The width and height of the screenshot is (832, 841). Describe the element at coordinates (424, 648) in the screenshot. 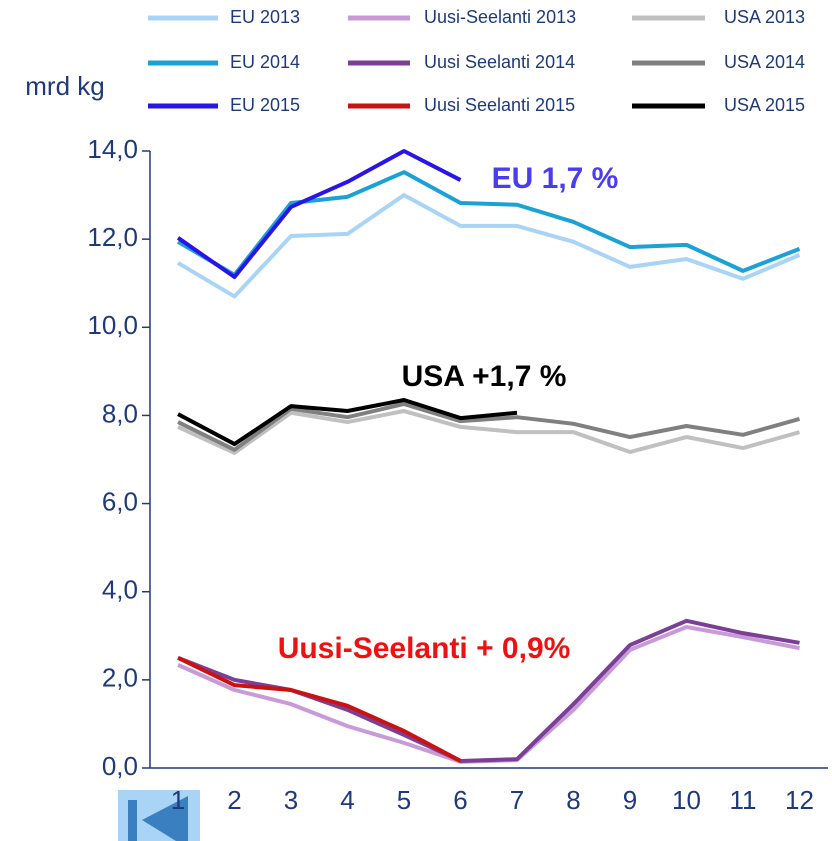

I see `annotation: Uusi-Seelanti + 0,9%` at that location.